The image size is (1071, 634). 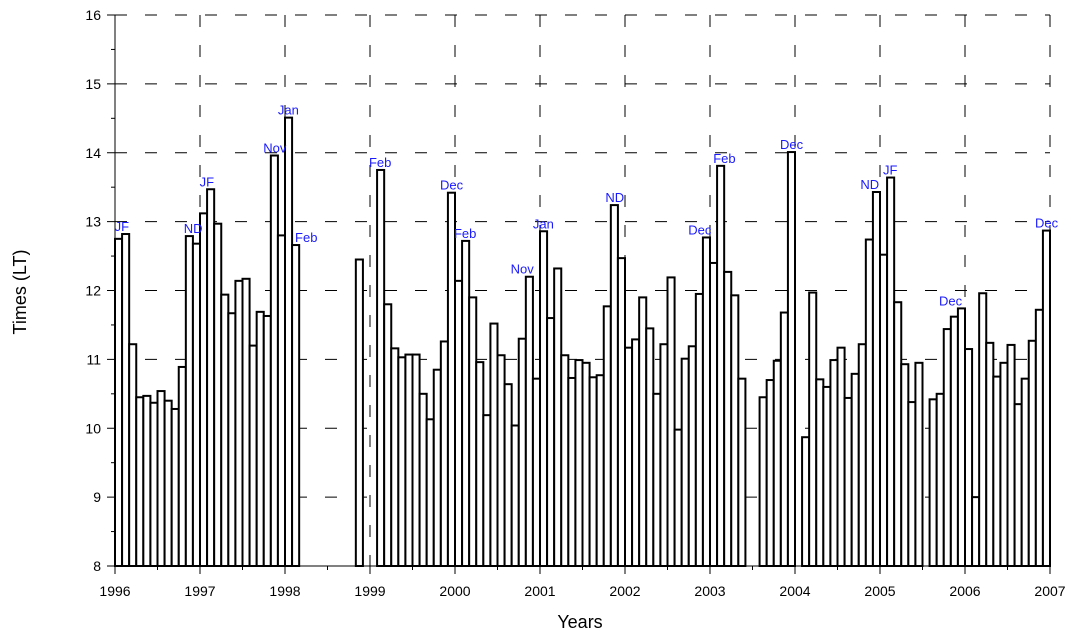 What do you see at coordinates (114, 591) in the screenshot?
I see `x-tick-label: 1996` at bounding box center [114, 591].